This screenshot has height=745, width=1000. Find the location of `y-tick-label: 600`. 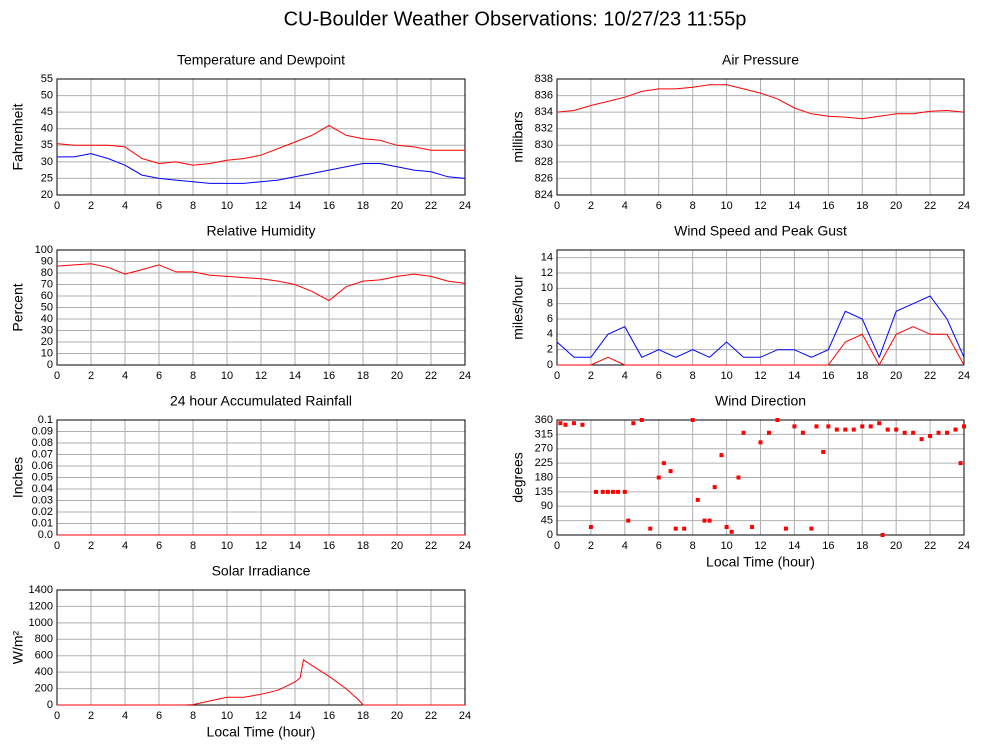

y-tick-label: 600 is located at coordinates (44, 656).